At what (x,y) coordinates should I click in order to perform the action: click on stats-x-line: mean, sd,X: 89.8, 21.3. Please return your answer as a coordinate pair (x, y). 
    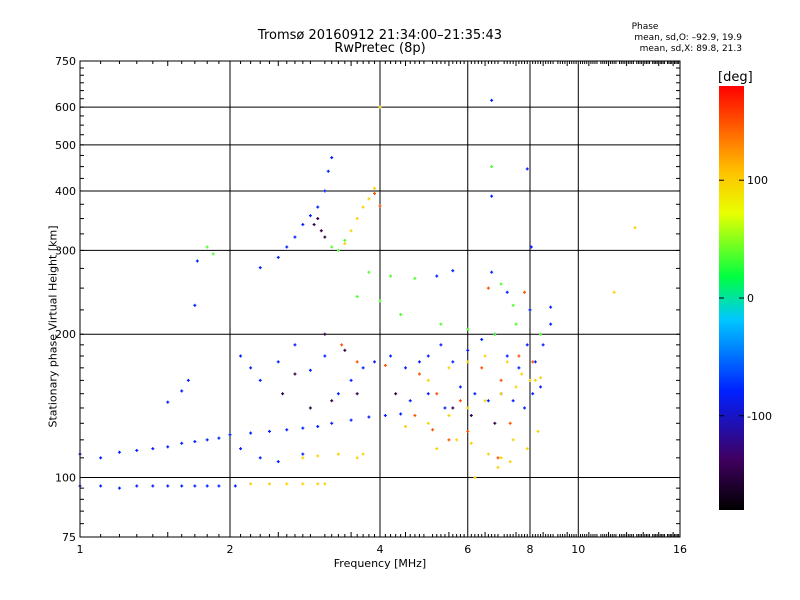
    Looking at the image, I should click on (690, 49).